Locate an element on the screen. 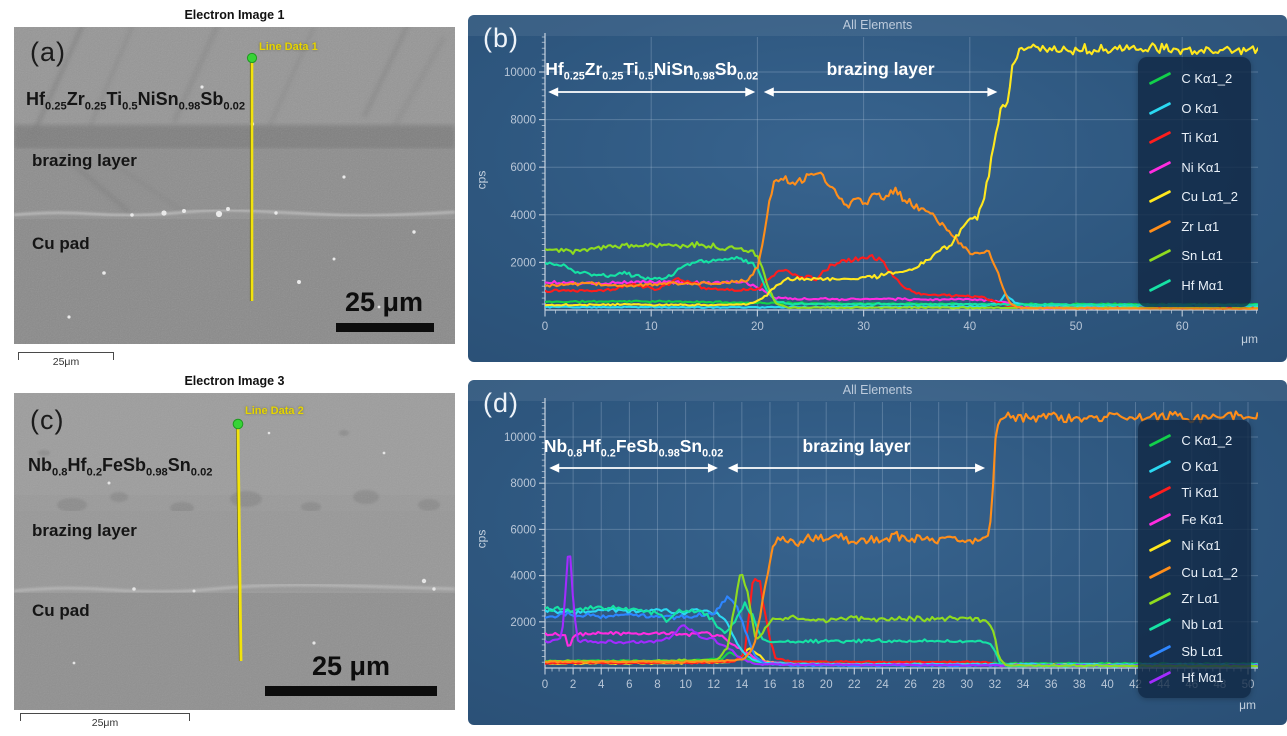 Image resolution: width=1287 pixels, height=736 pixels. panel-a-scalebar-text: 25 μm is located at coordinates (384, 302).